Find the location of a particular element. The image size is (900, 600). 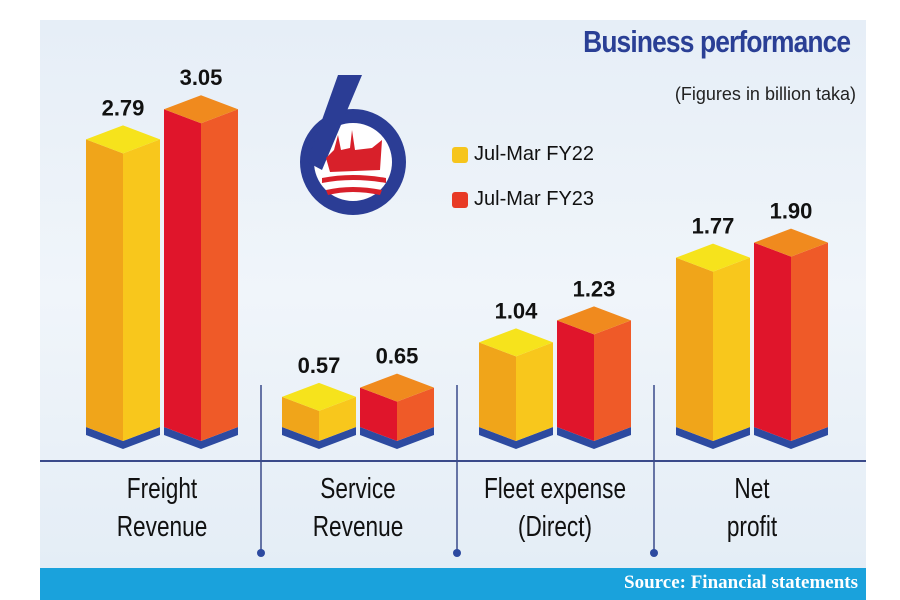

legend-item-fy22: Jul-Mar FY22 is located at coordinates (523, 154).